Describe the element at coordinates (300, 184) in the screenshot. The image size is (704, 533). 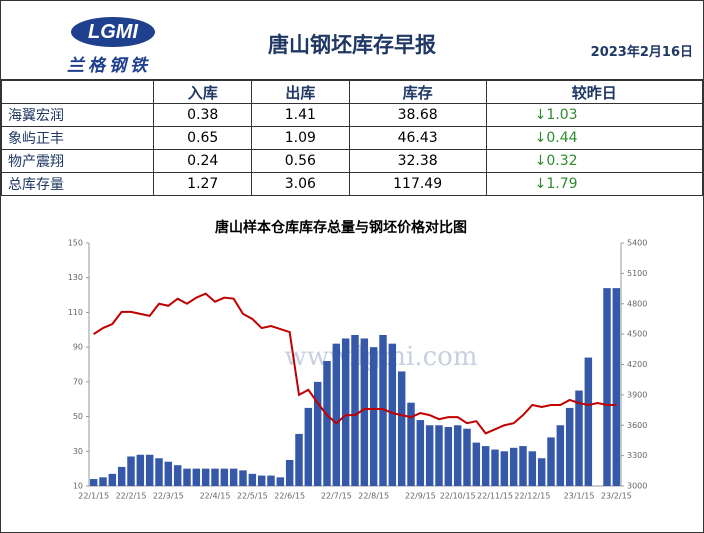
I see `cell: 3.06` at that location.